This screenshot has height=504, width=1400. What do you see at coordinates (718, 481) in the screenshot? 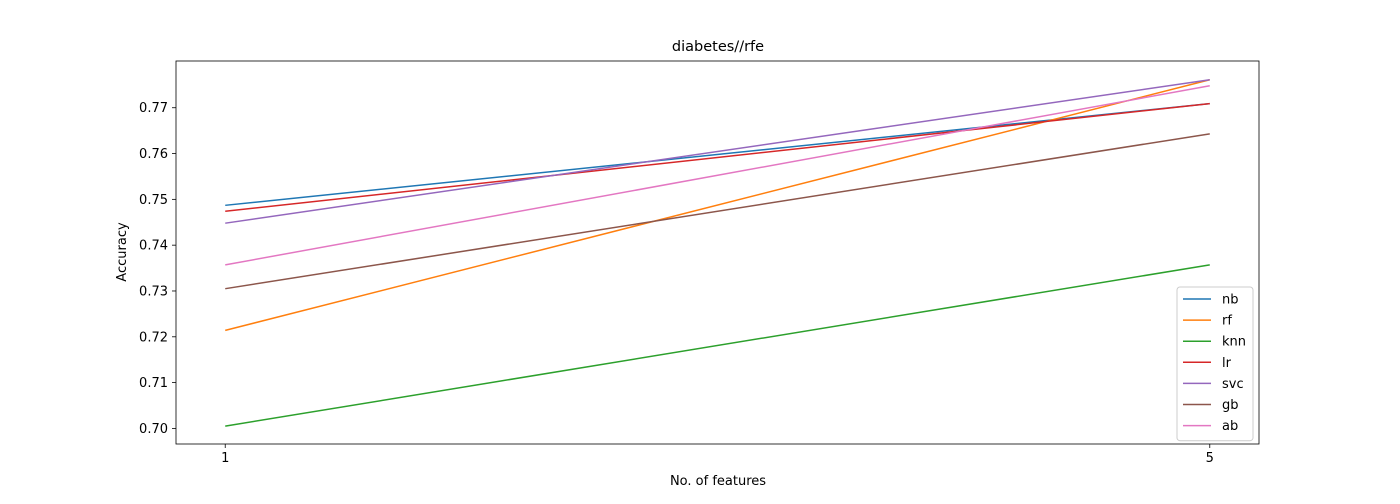
I see `x-axis-label: No. of features` at bounding box center [718, 481].